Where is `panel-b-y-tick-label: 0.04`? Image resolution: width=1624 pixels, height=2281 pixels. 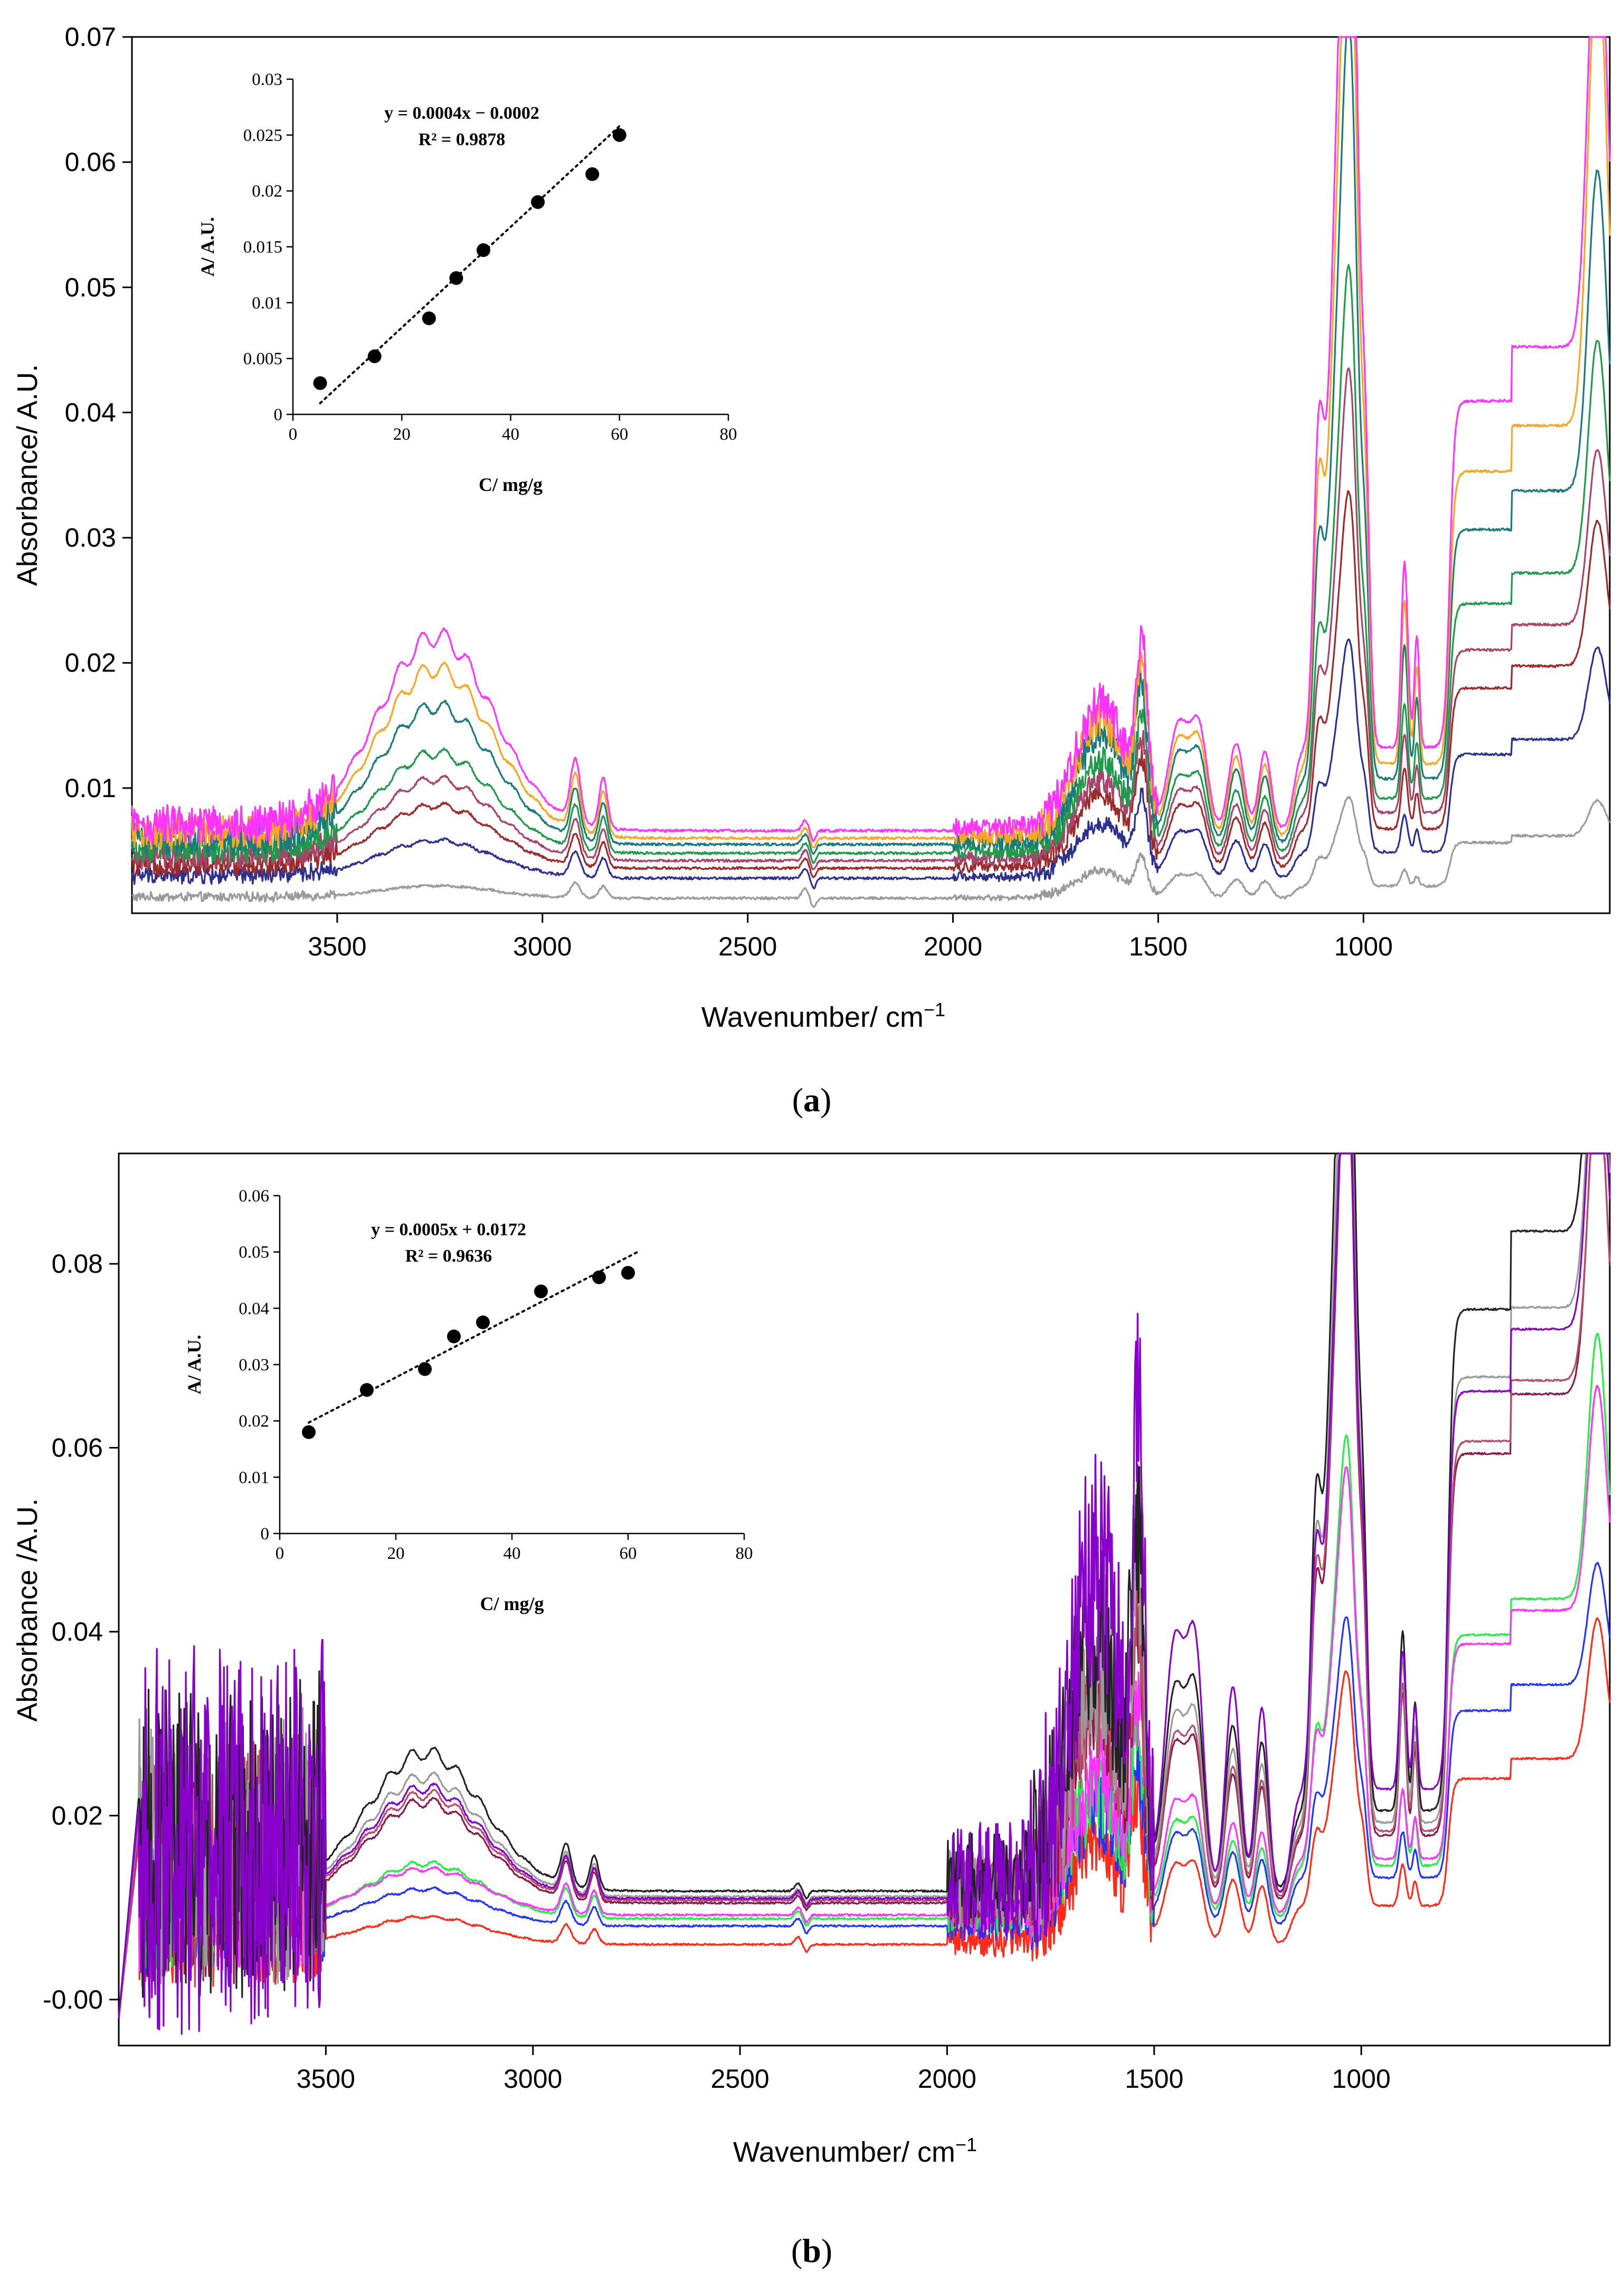
panel-b-y-tick-label: 0.04 is located at coordinates (77, 1631).